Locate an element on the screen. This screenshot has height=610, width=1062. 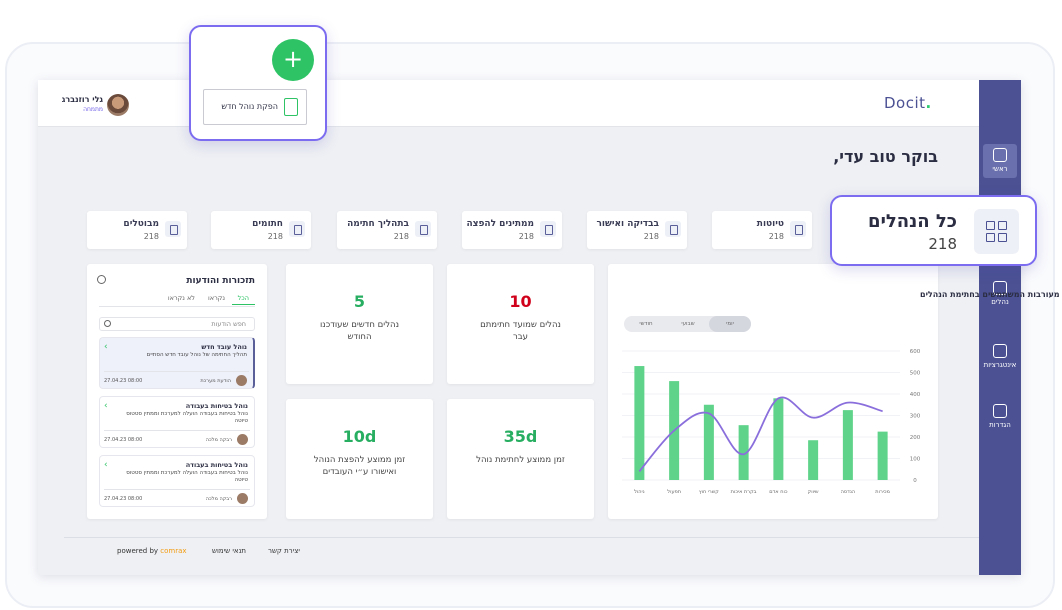
sidebar-label: הגדרות is located at coordinates (1000, 425).